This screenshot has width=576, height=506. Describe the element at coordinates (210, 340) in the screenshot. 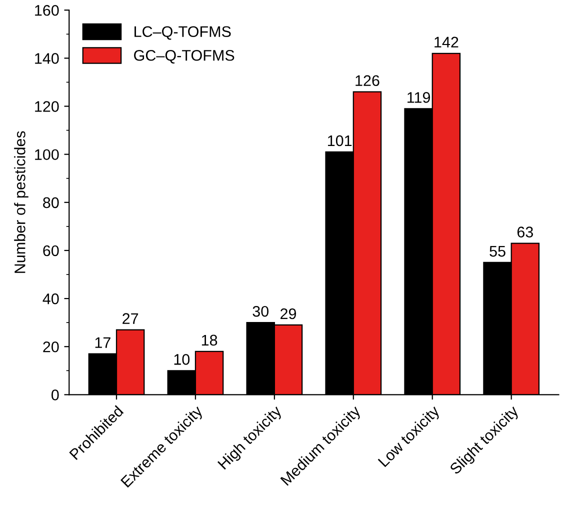

I see `data-label: 18` at that location.